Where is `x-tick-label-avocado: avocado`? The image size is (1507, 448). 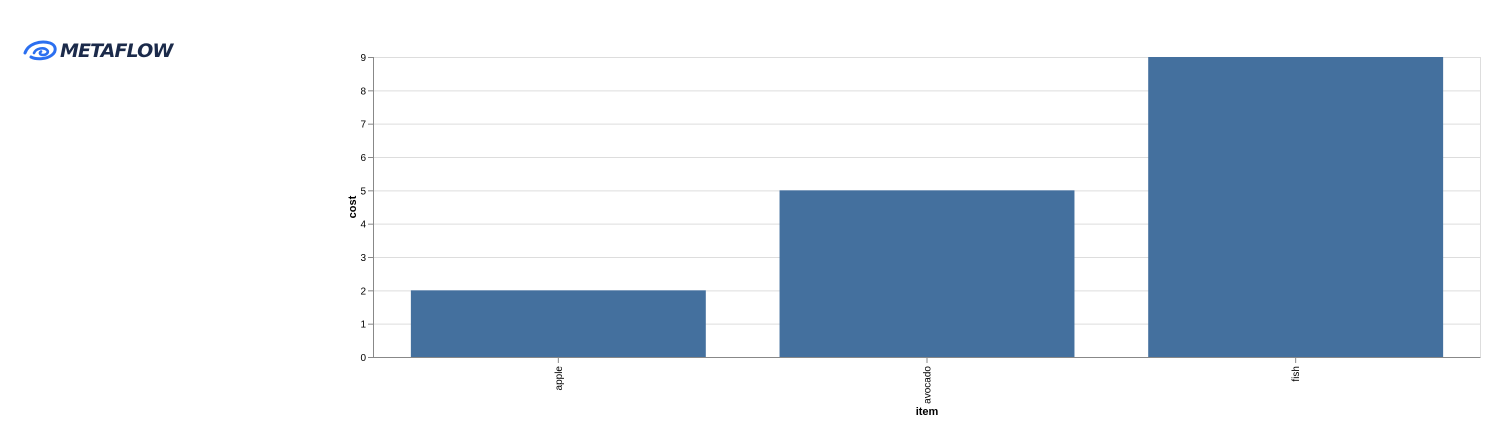
x-tick-label-avocado: avocado is located at coordinates (928, 385).